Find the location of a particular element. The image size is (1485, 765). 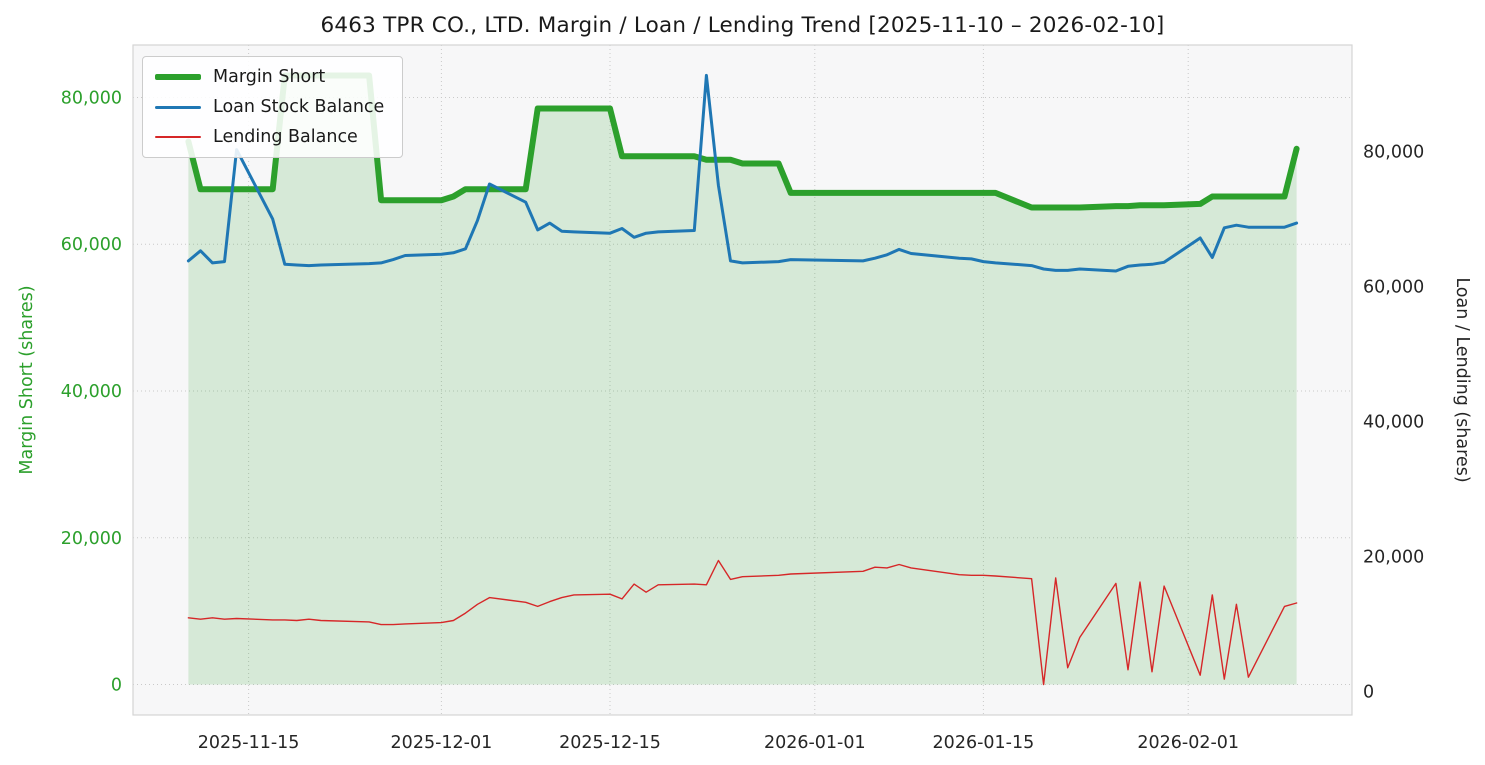

x-tick-label: 2025-11-15 is located at coordinates (249, 743).